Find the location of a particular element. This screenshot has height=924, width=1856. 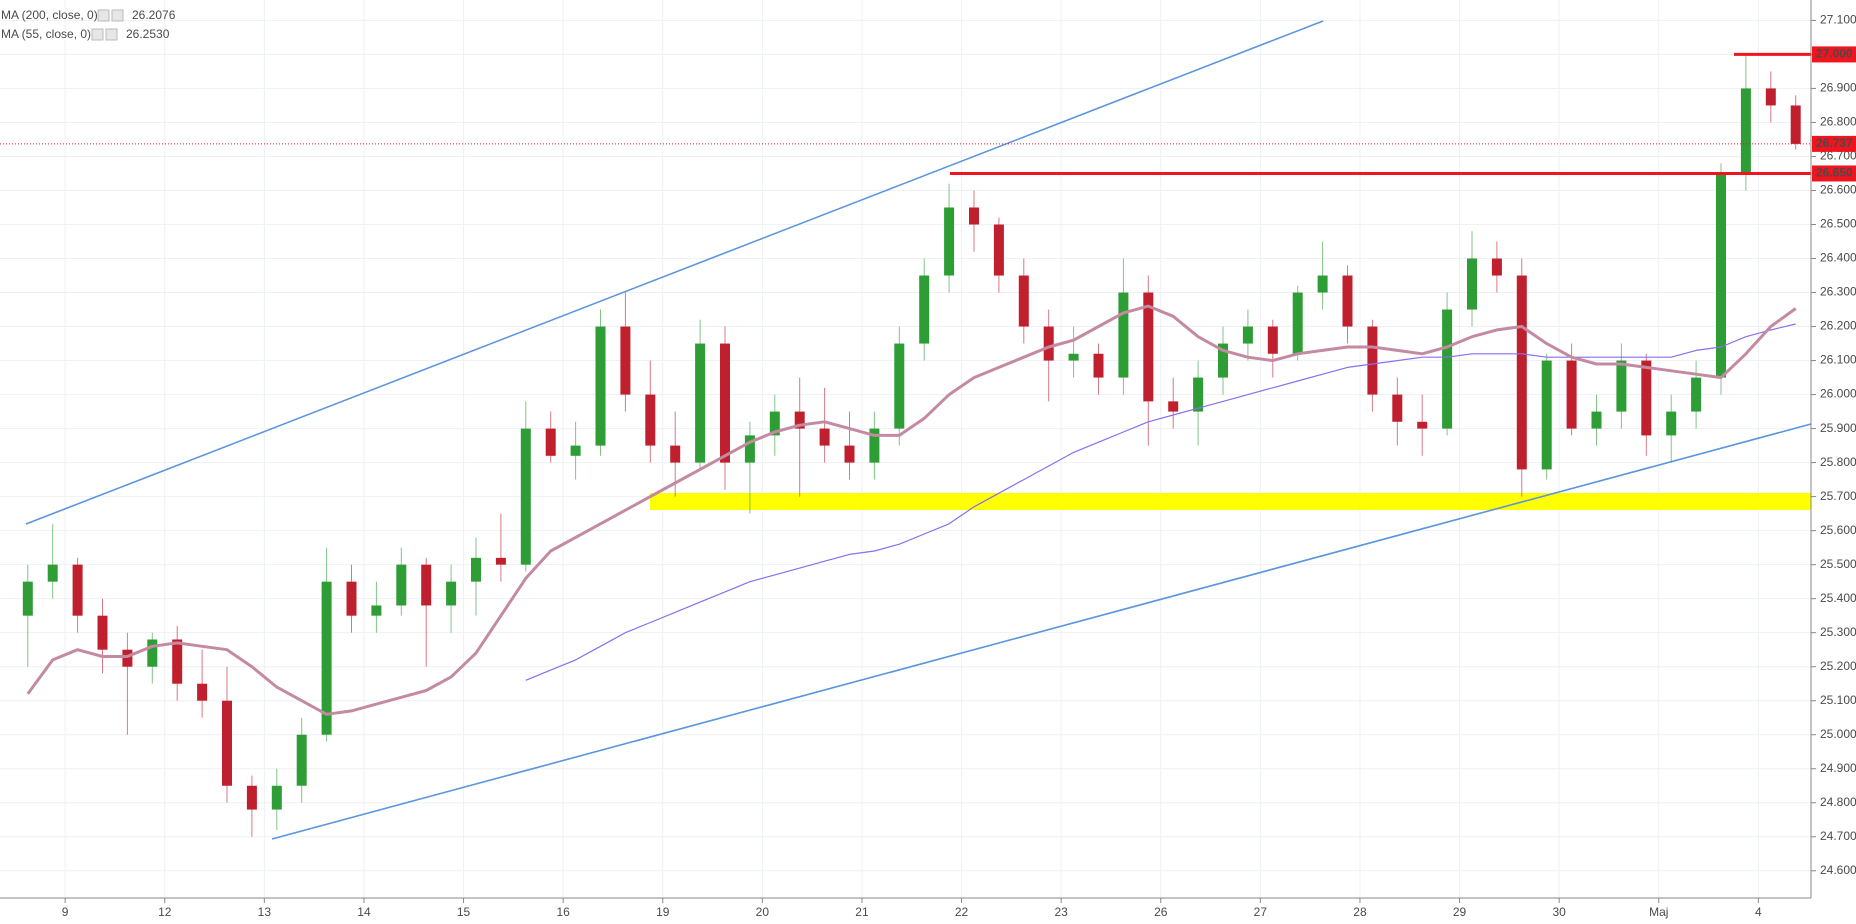

x-tick-label: 27 is located at coordinates (1261, 912).